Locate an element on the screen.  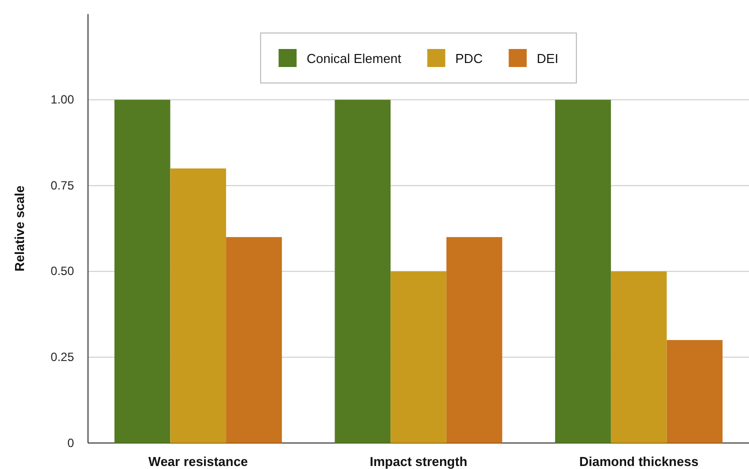
y-tick-label: 0.50 is located at coordinates (62, 271).